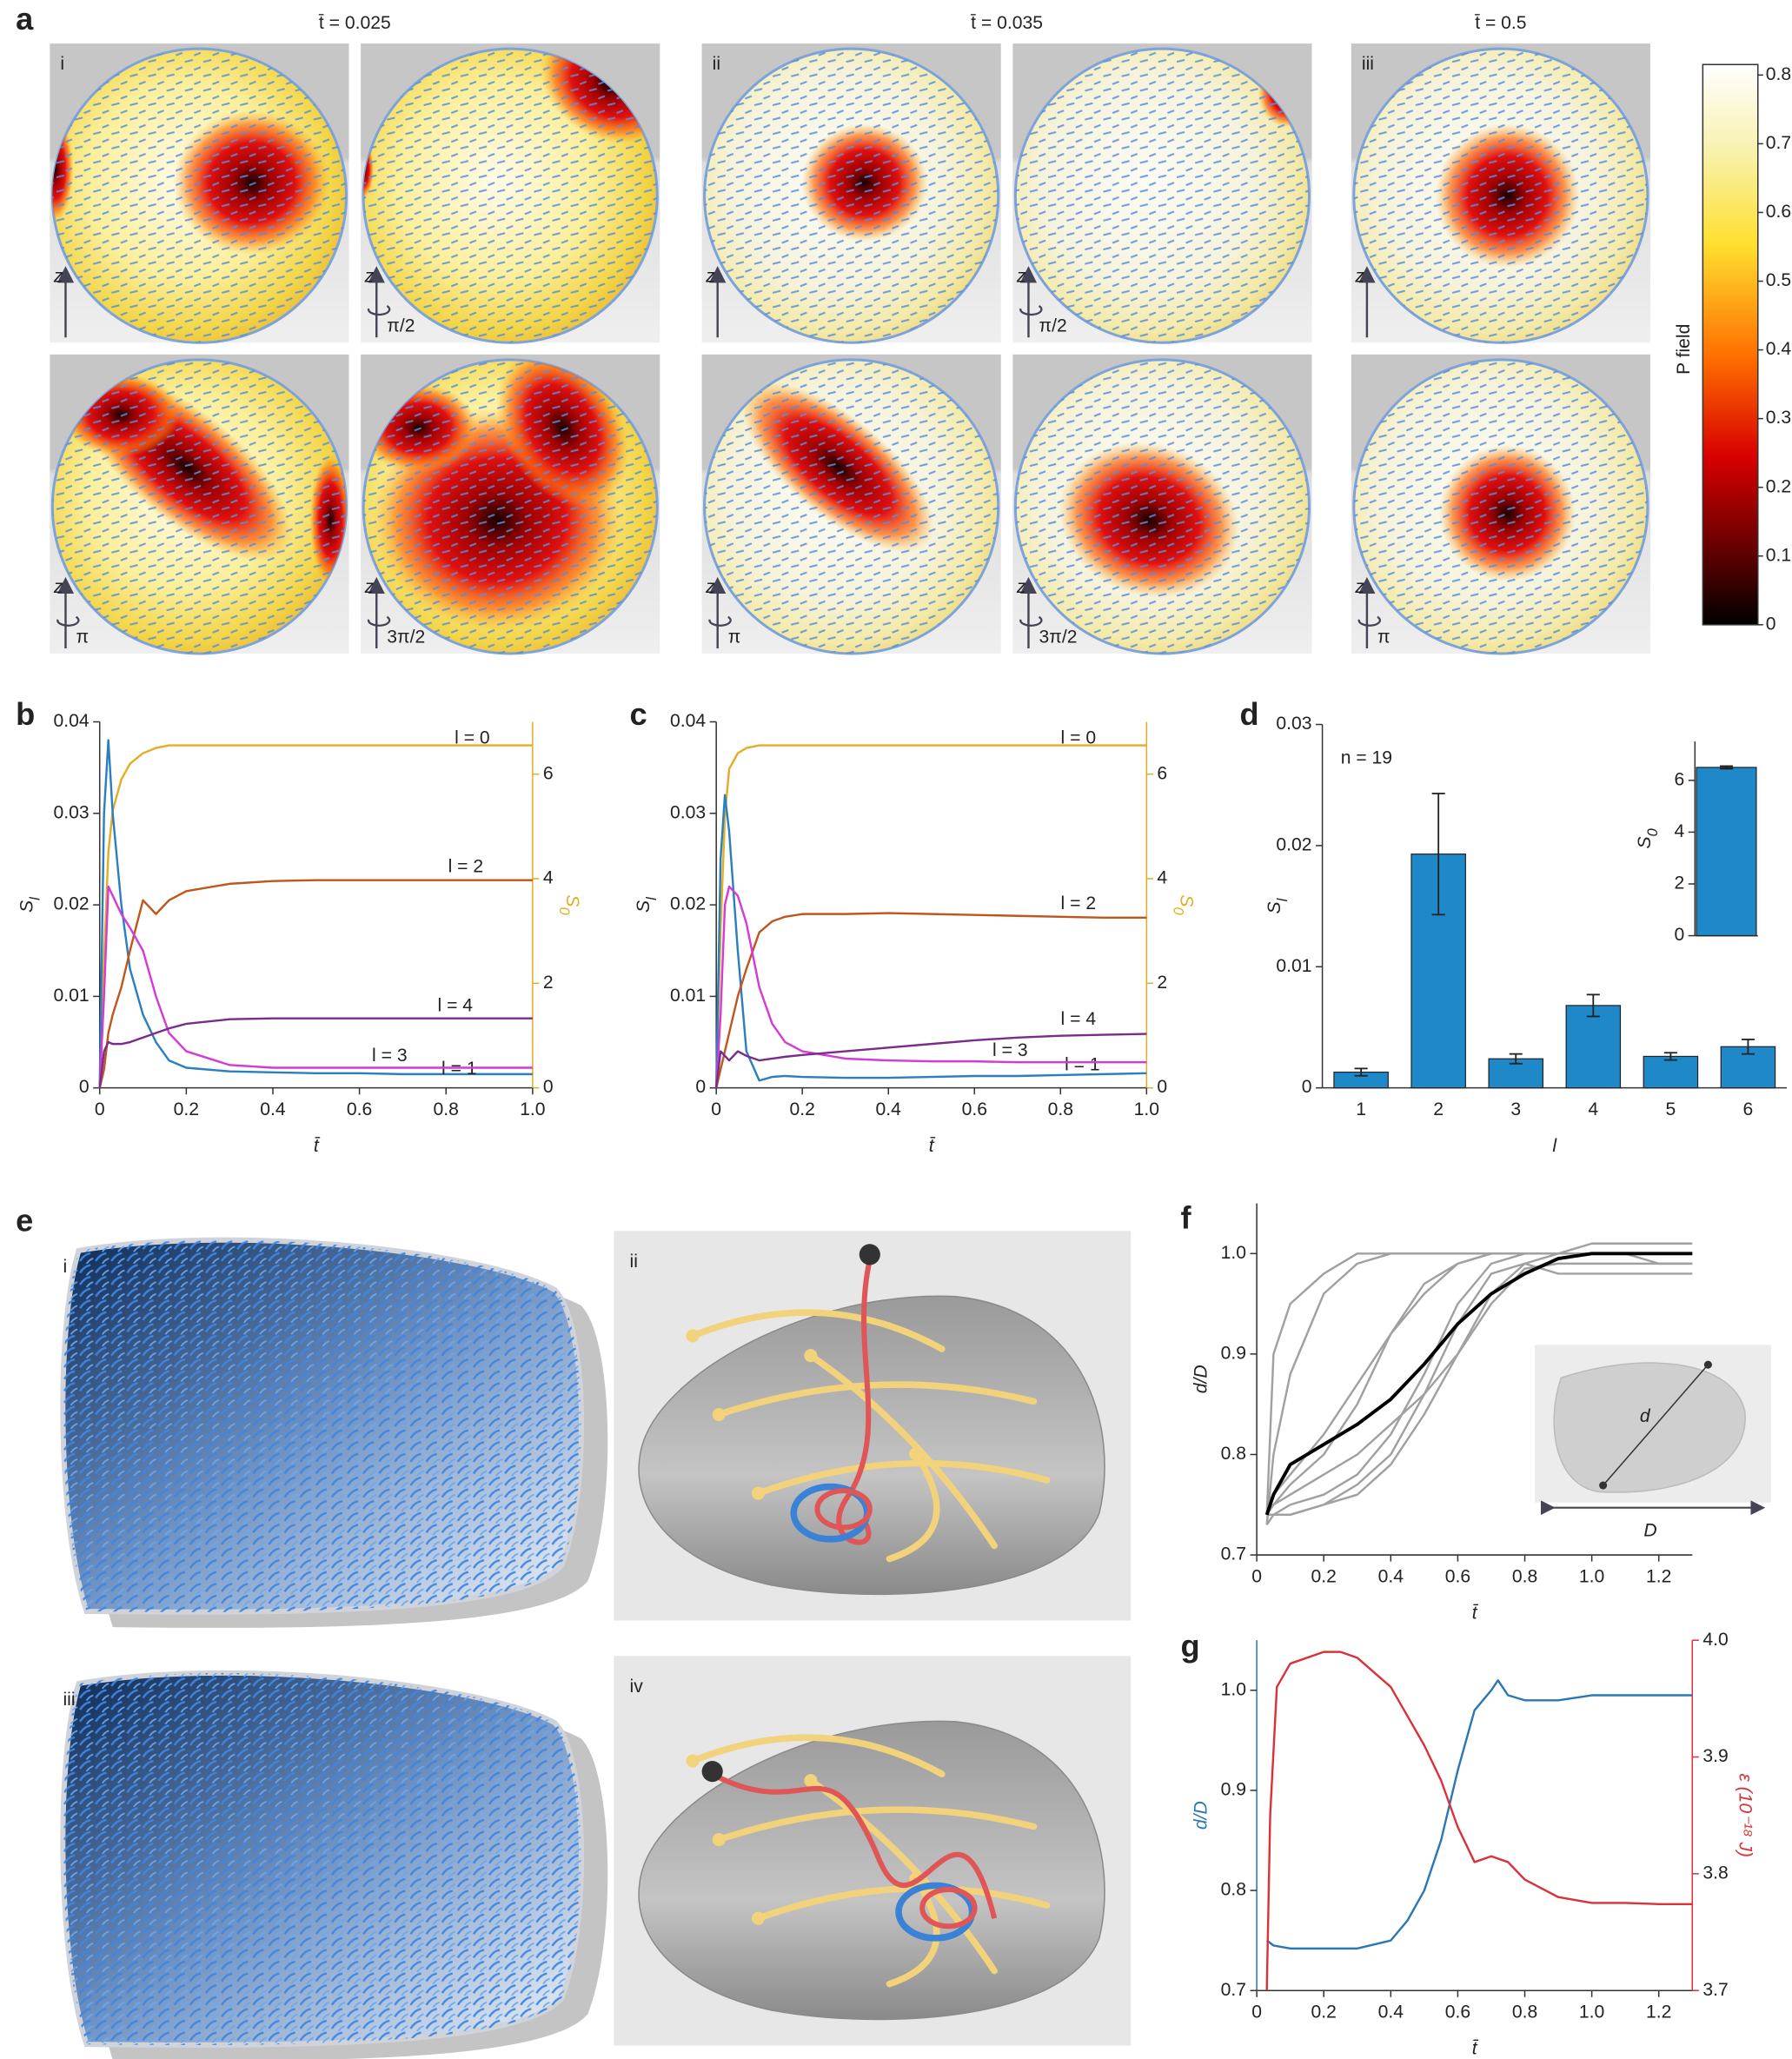  I want to click on colorbar-tick-label: 0.5, so click(1778, 280).